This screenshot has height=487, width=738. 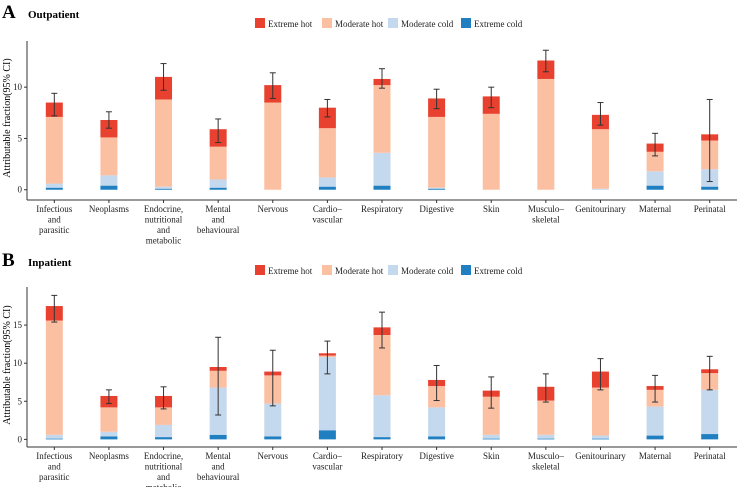 What do you see at coordinates (290, 271) in the screenshot?
I see `legend-label: Extreme hot` at bounding box center [290, 271].